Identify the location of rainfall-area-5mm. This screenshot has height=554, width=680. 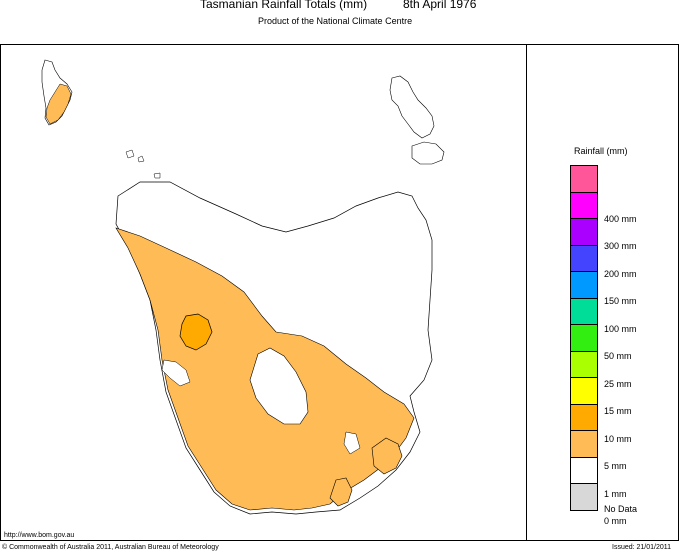
(196, 332).